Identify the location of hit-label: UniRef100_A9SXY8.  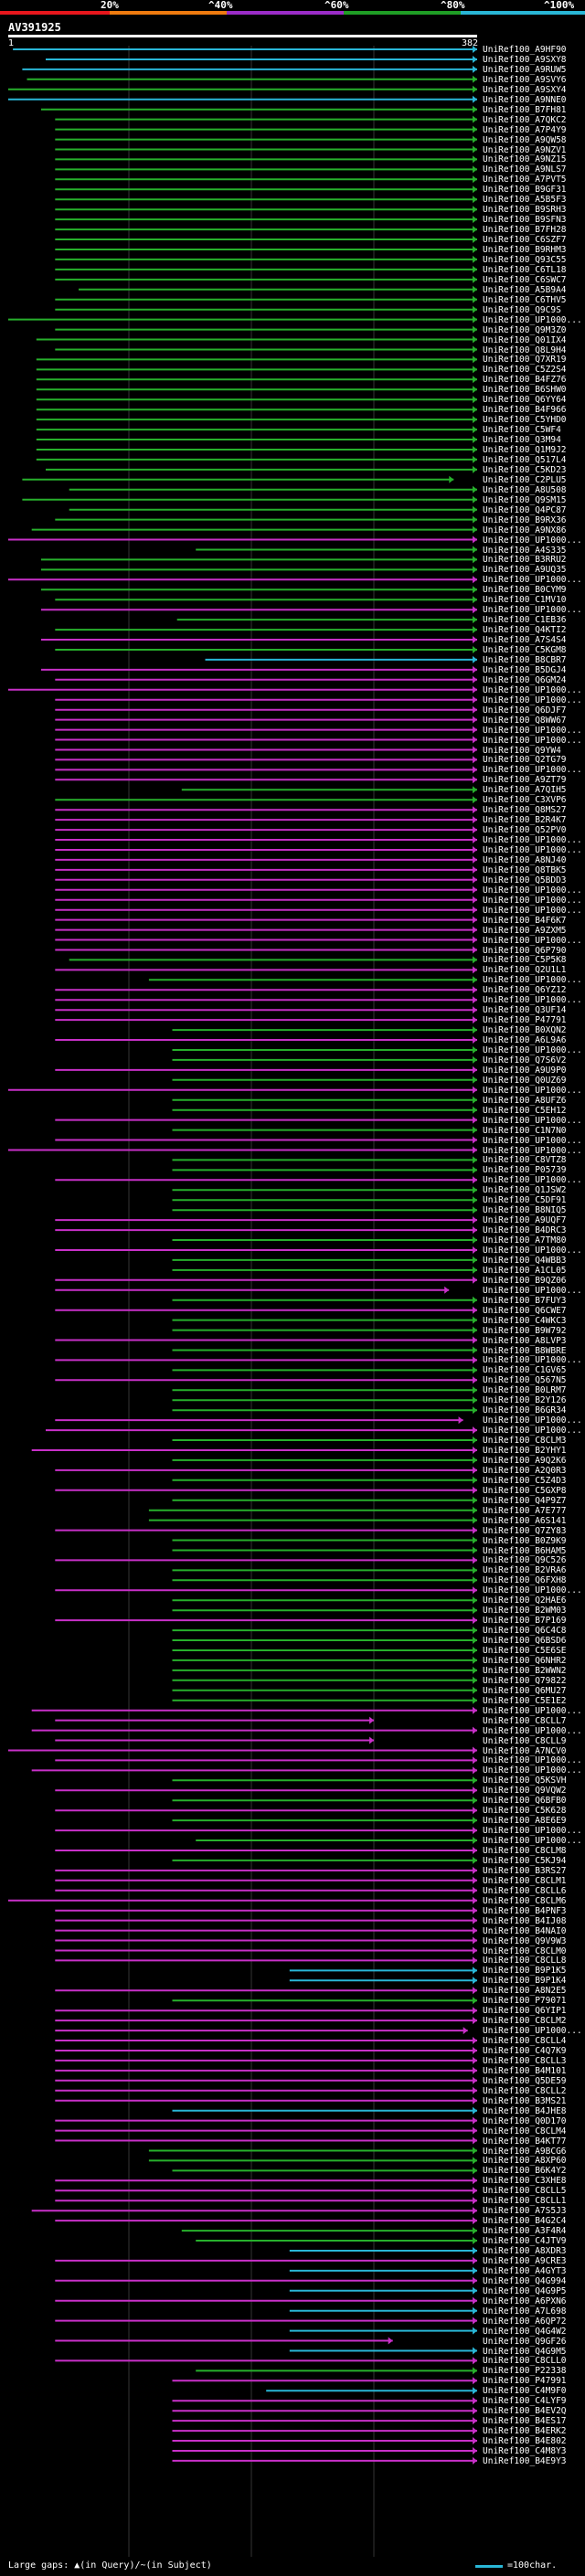
(525, 60).